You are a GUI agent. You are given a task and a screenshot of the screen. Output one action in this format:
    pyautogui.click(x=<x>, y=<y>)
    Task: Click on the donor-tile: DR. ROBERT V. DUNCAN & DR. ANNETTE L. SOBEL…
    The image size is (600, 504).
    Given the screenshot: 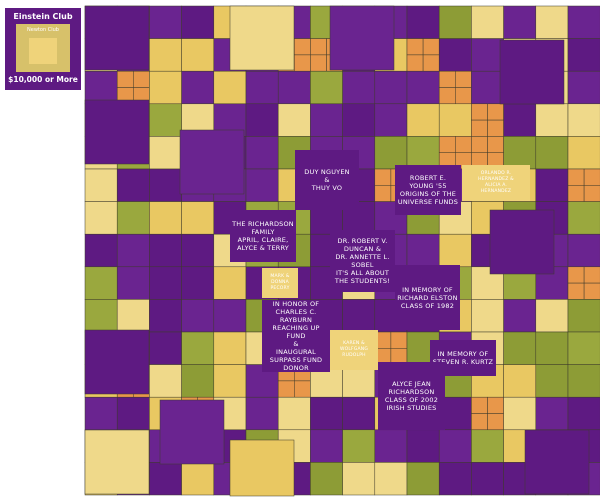 What is the action you would take?
    pyautogui.click(x=362, y=261)
    